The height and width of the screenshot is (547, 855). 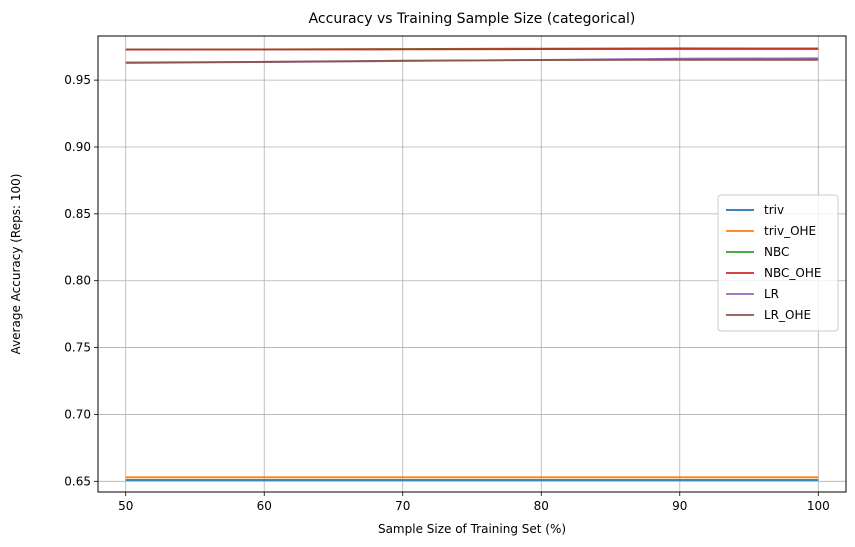 I want to click on legend-box, so click(x=778, y=263).